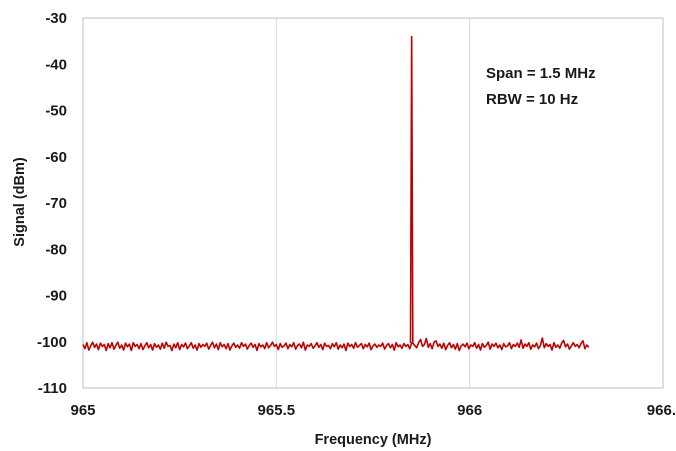 Image resolution: width=676 pixels, height=451 pixels. I want to click on x-tick-label: 965, so click(82, 410).